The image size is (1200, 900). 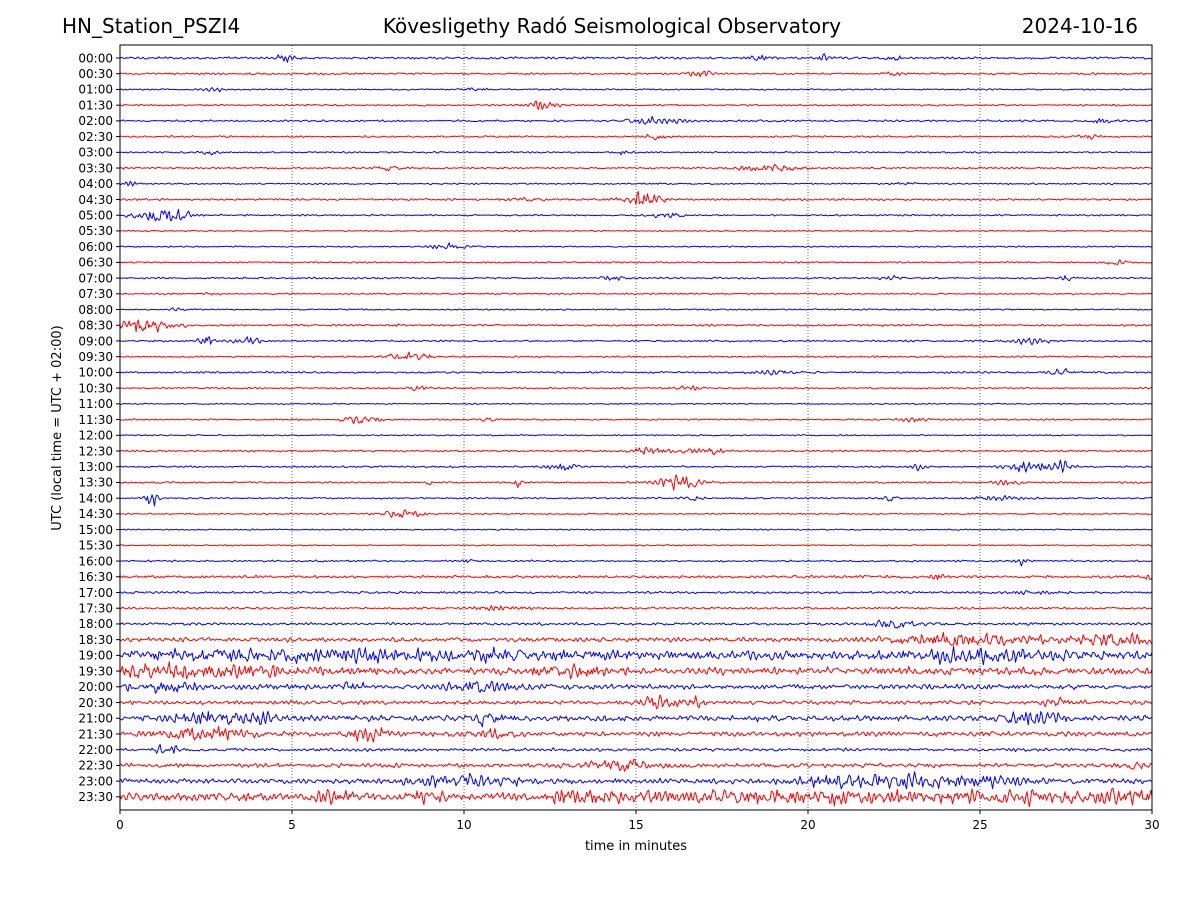 I want to click on y-tick-label-1230: 12:30, so click(x=95, y=451).